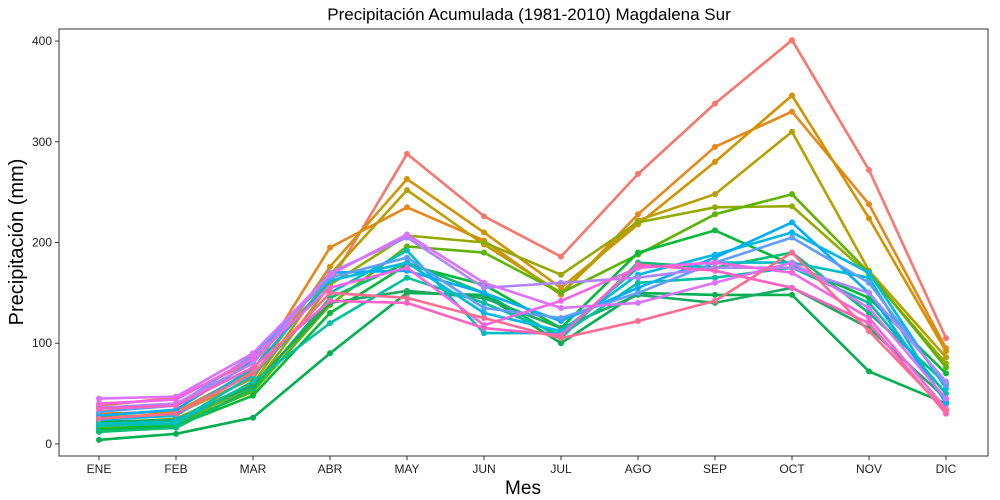 Image resolution: width=1000 pixels, height=500 pixels. What do you see at coordinates (48, 444) in the screenshot?
I see `y-tick-label: 0` at bounding box center [48, 444].